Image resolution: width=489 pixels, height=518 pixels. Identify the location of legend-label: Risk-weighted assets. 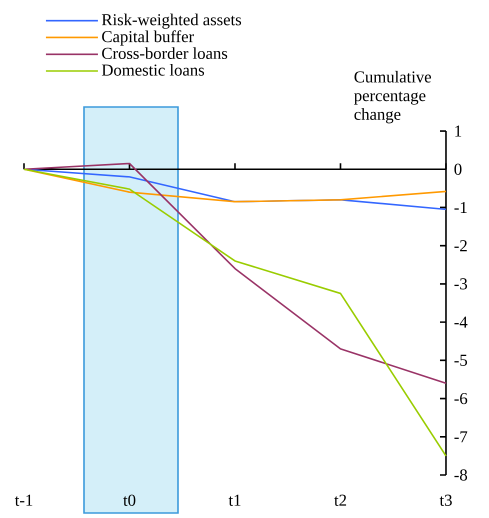
(172, 21).